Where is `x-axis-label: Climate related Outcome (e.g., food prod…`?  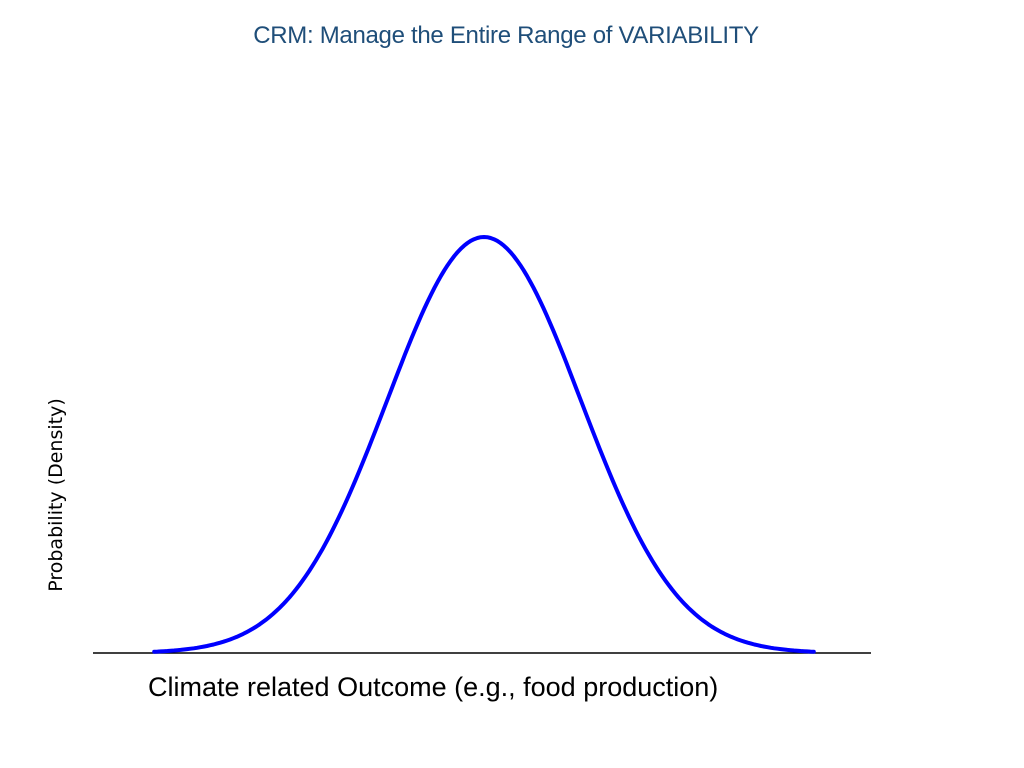 x-axis-label: Climate related Outcome (e.g., food prod… is located at coordinates (433, 687).